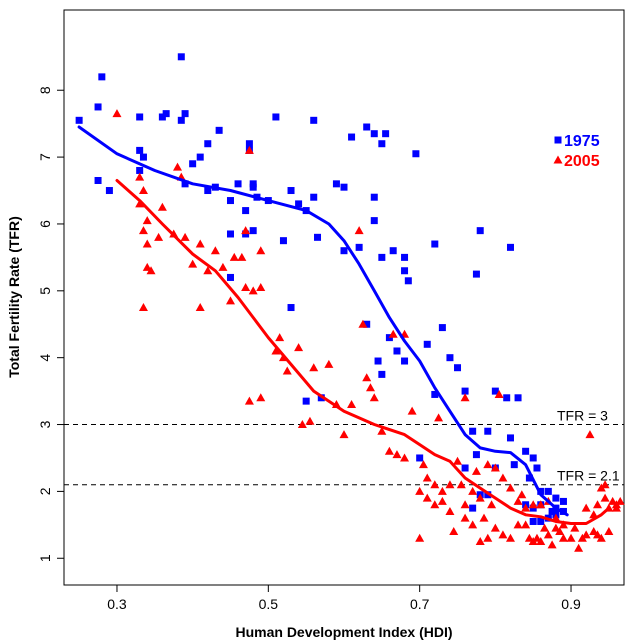  Describe the element at coordinates (45, 90) in the screenshot. I see `y-tick-label-7: 8` at that location.